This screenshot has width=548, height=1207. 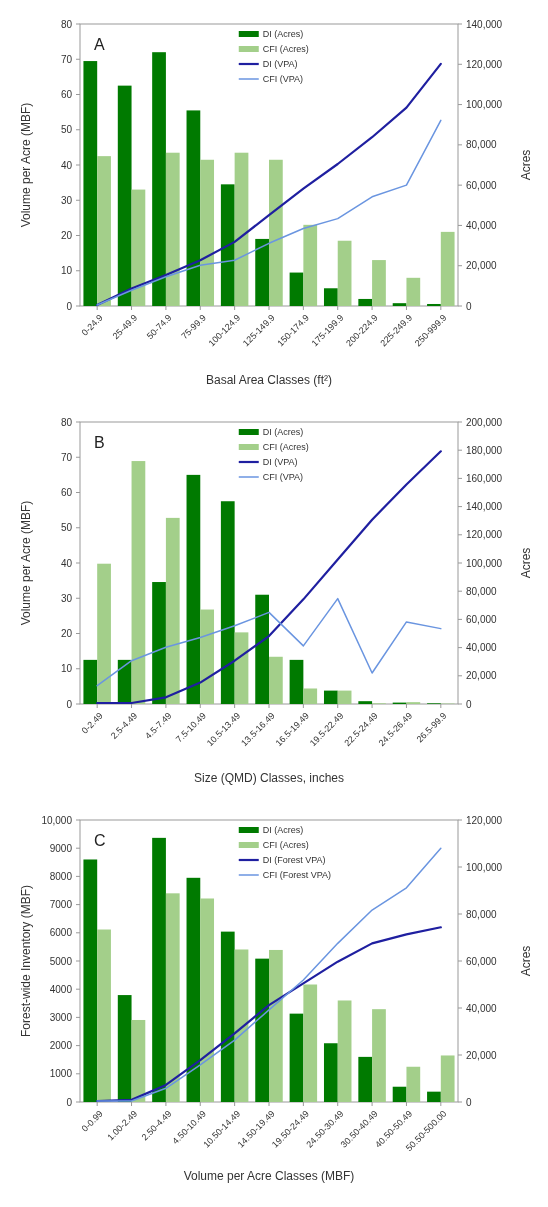 I want to click on y2-tick-label: 0, so click(x=469, y=704).